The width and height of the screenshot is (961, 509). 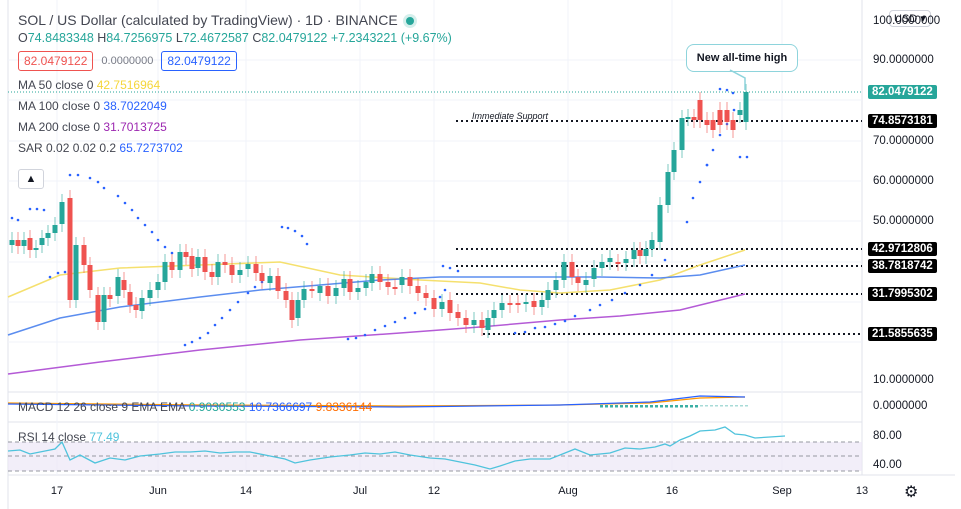 What do you see at coordinates (100, 148) in the screenshot?
I see `indicator-sar: SAR 0.02 0.02 0.2 65.7273702` at bounding box center [100, 148].